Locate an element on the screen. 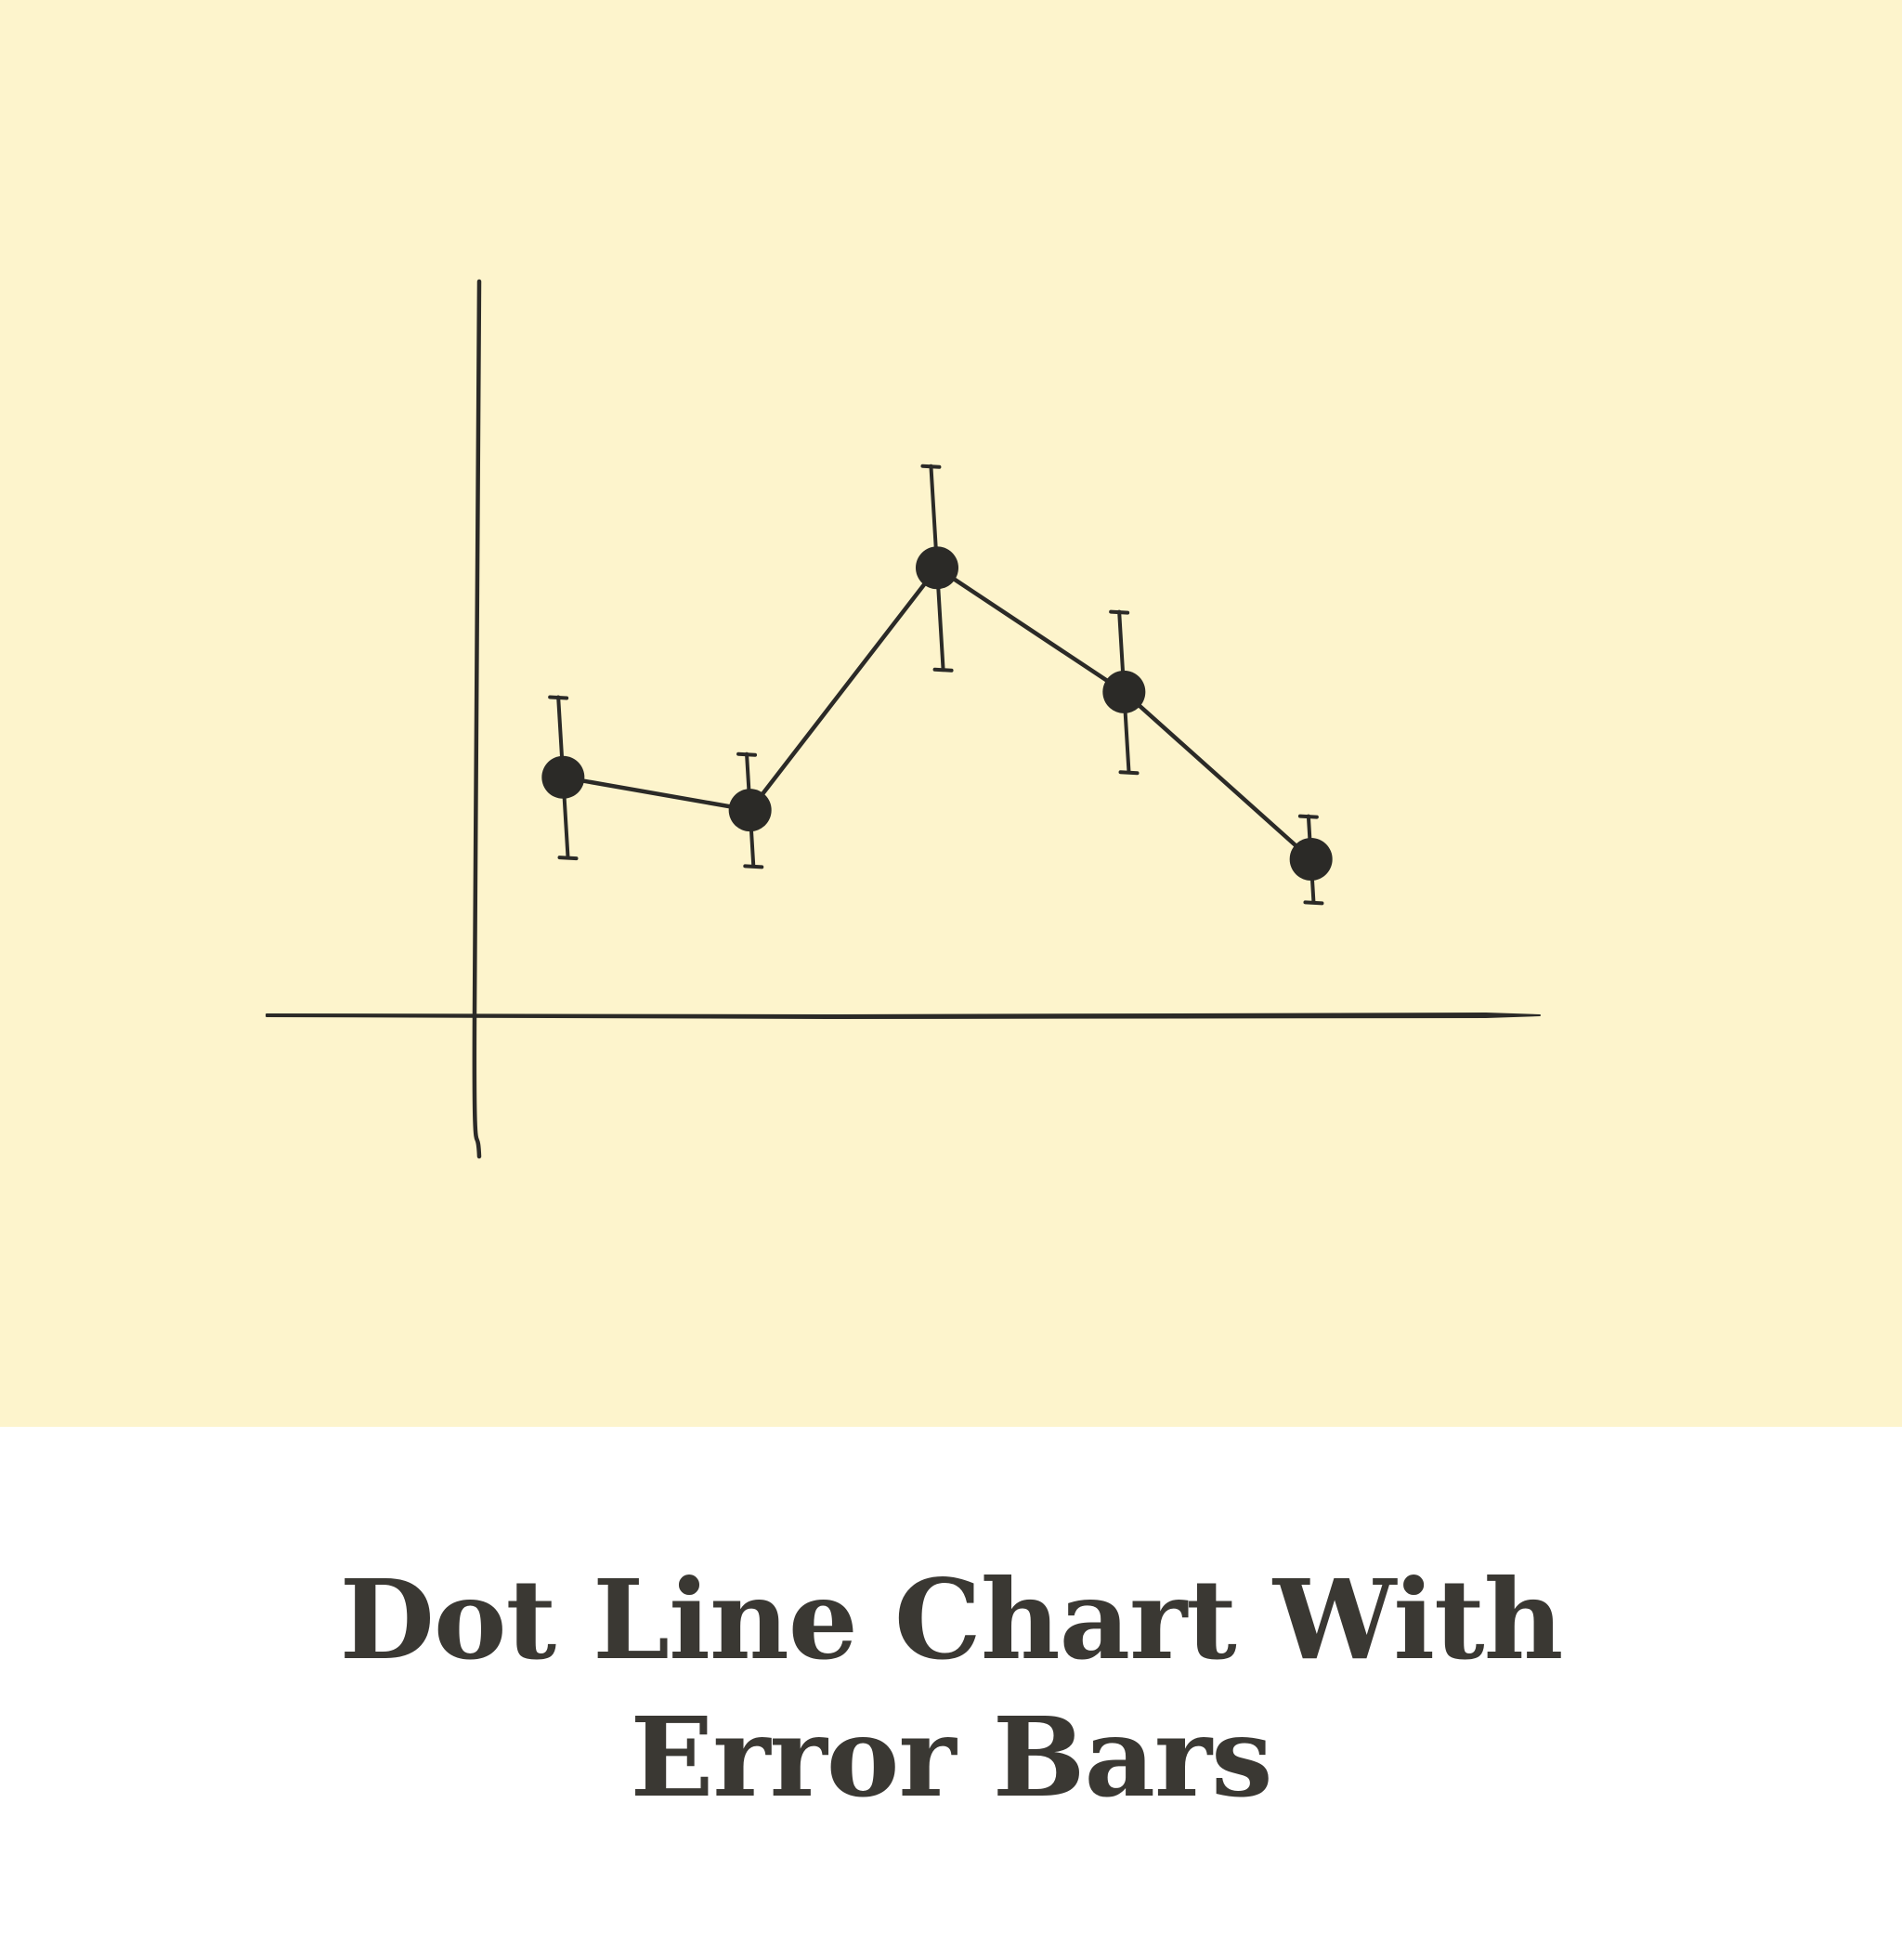  y-axis is located at coordinates (477, 719).